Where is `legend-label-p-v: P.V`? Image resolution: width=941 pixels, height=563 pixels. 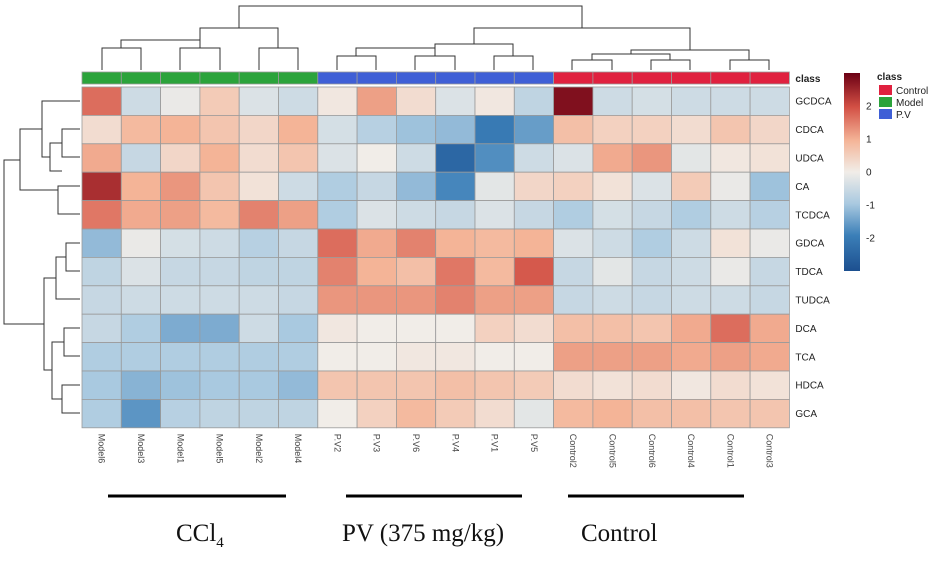
legend-label-p-v: P.V is located at coordinates (903, 115).